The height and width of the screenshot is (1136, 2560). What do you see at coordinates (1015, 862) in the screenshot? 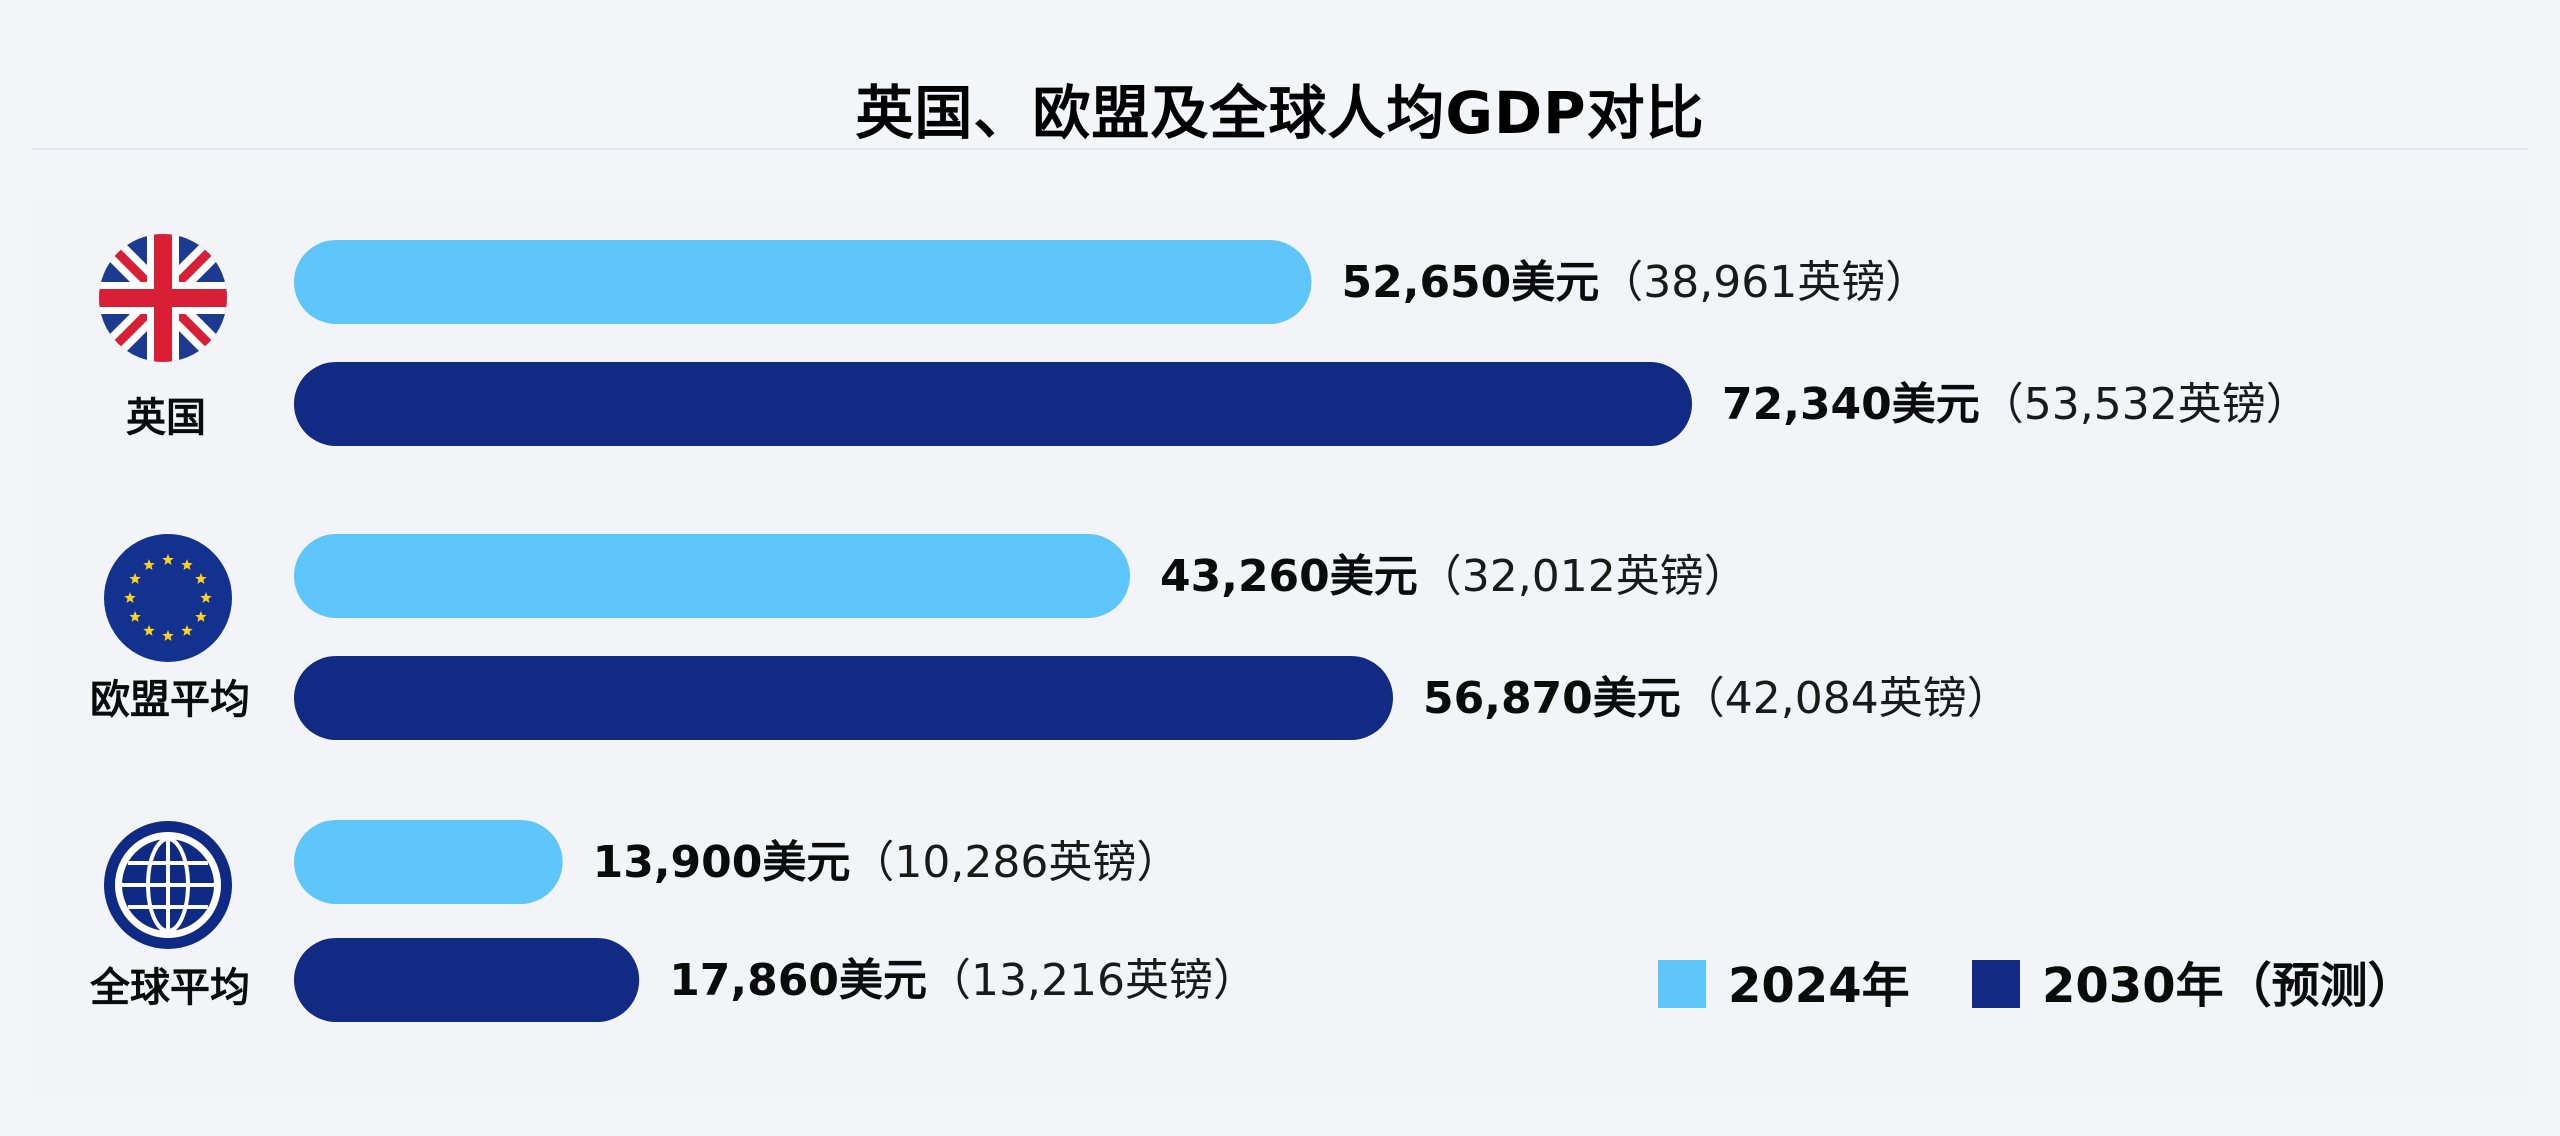
I see `bar-value-gbp: （10,286英镑）` at bounding box center [1015, 862].